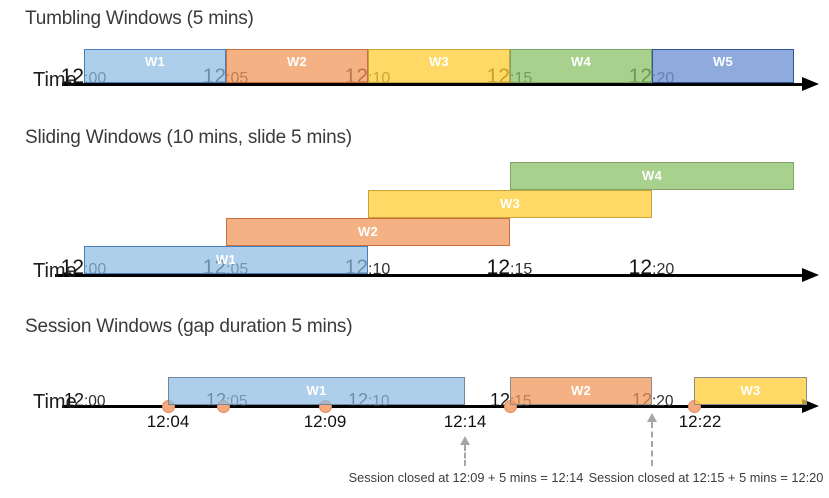  I want to click on window-session-w2: W2, so click(581, 391).